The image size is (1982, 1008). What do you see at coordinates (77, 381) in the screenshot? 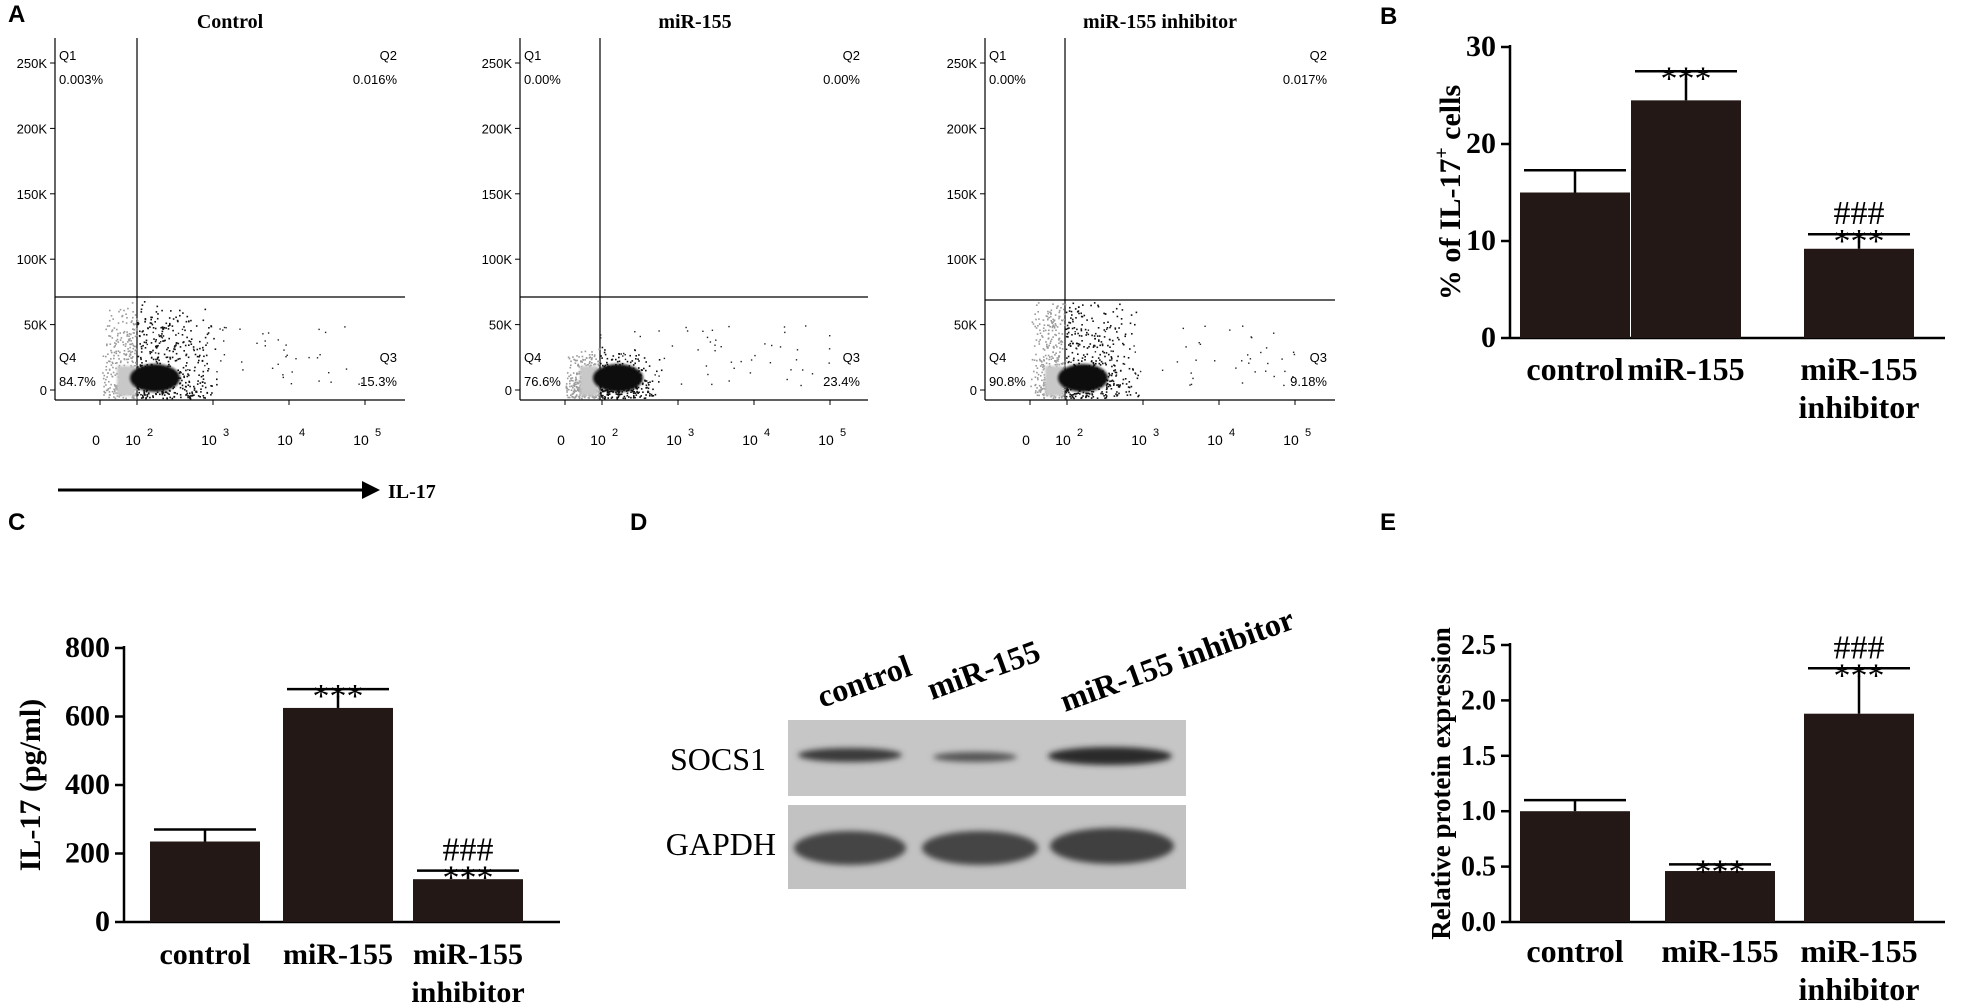
I see `quadrant-percent: 84.7%` at bounding box center [77, 381].